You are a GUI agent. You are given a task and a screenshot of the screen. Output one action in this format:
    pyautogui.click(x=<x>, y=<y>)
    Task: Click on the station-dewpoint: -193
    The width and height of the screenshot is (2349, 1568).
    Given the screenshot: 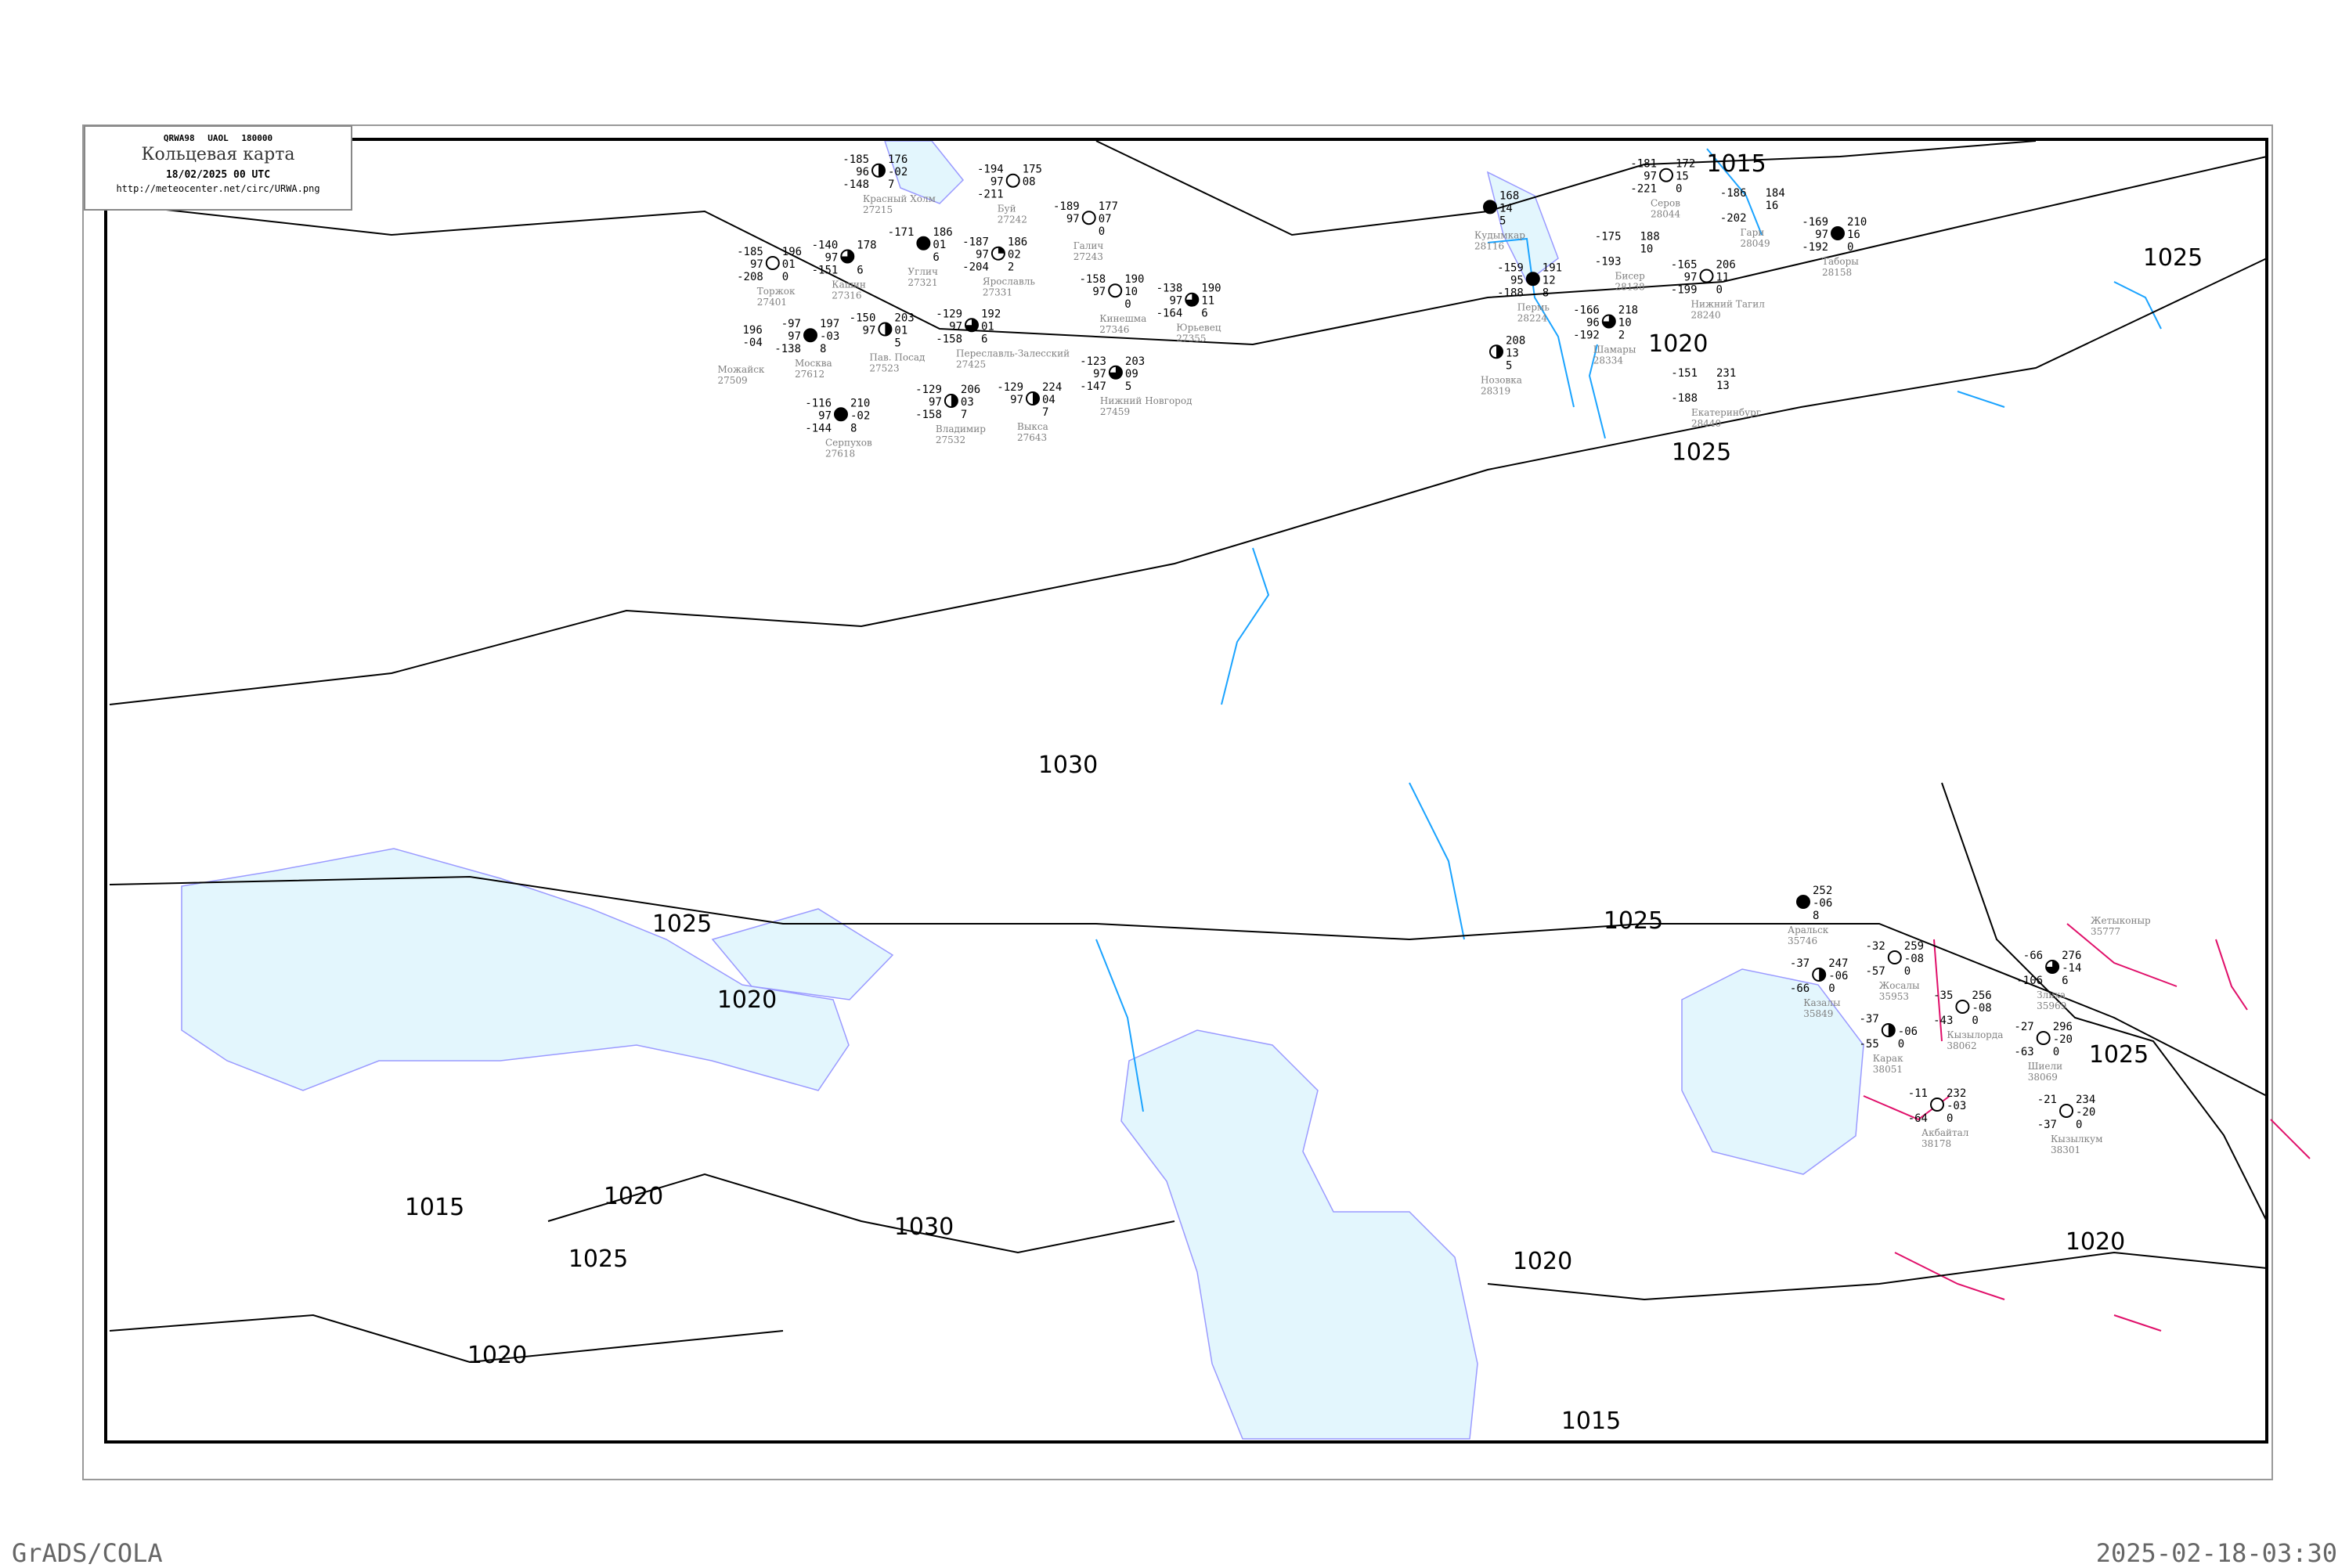 What is the action you would take?
    pyautogui.click(x=1609, y=262)
    